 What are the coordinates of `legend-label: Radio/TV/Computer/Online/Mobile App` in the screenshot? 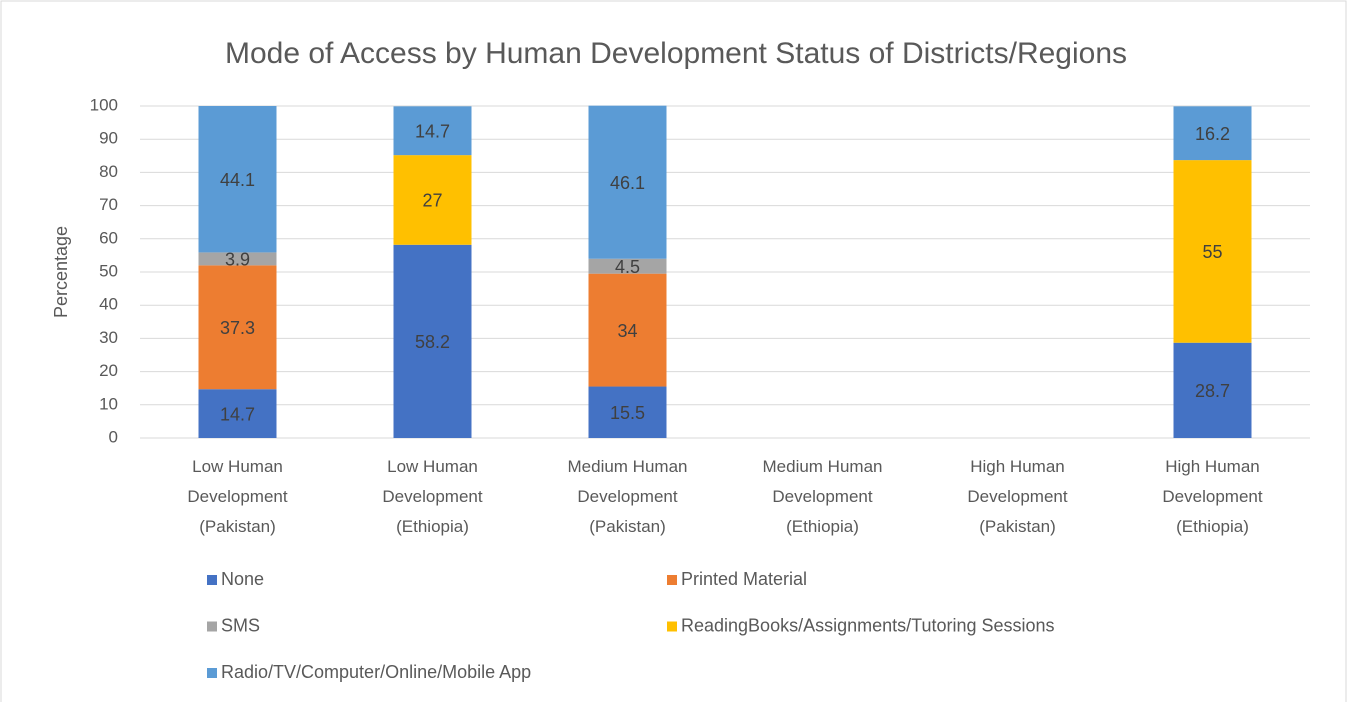 It's located at (376, 672).